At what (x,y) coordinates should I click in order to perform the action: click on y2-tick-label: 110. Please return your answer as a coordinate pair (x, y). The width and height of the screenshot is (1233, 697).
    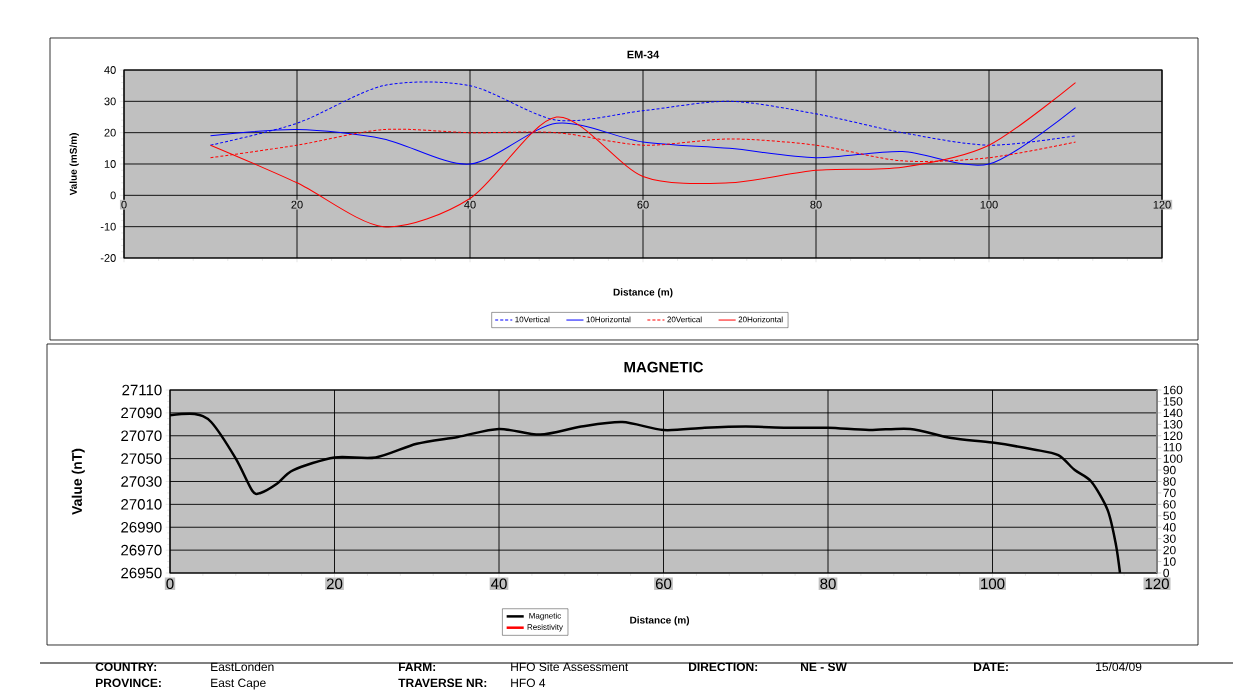
    Looking at the image, I should click on (1172, 447).